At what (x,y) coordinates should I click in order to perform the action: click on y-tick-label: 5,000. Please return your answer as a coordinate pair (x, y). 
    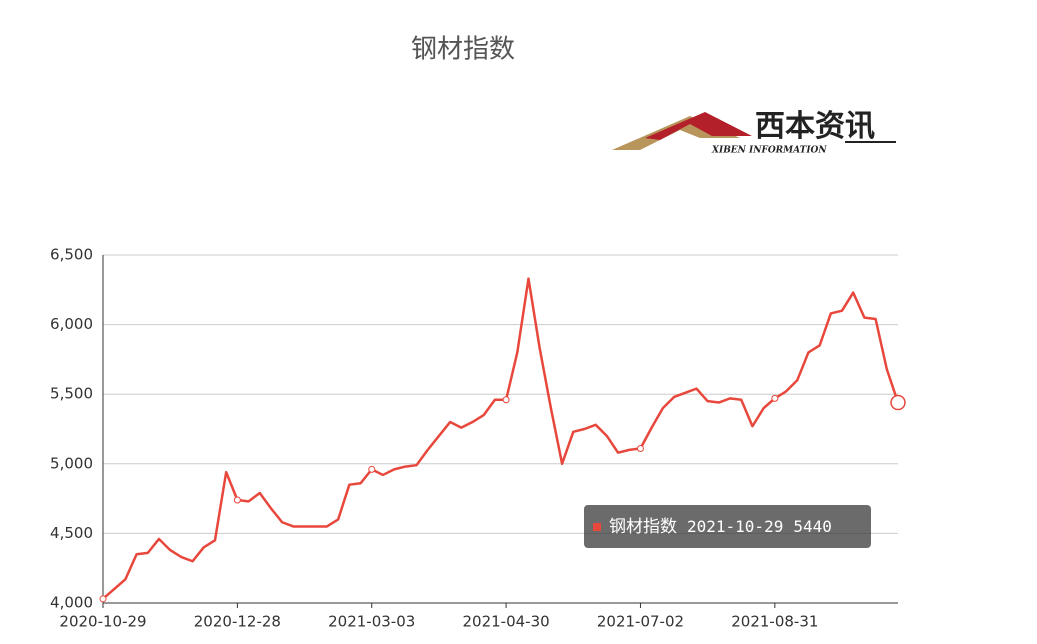
    Looking at the image, I should click on (71, 463).